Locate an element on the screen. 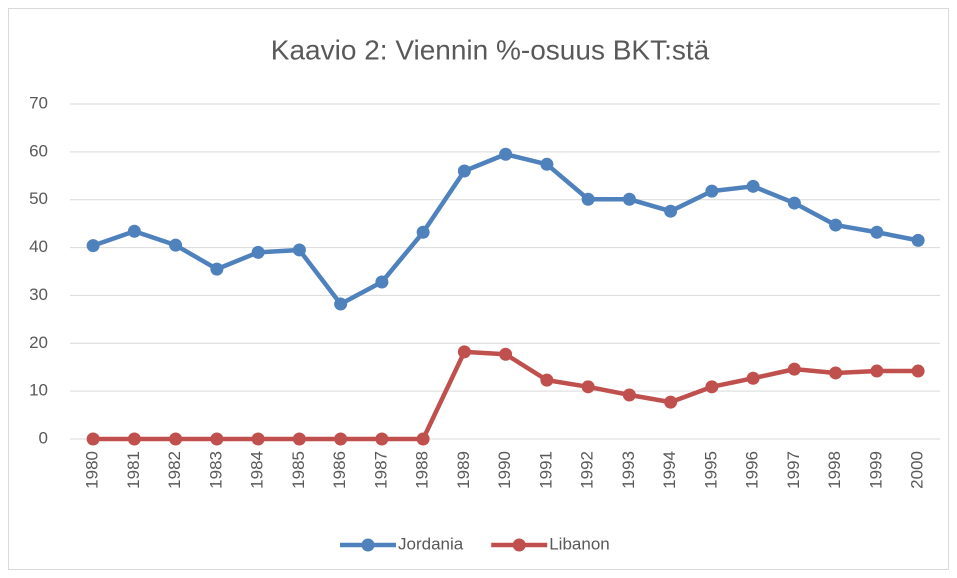  y-tick-label: 0 is located at coordinates (43, 437).